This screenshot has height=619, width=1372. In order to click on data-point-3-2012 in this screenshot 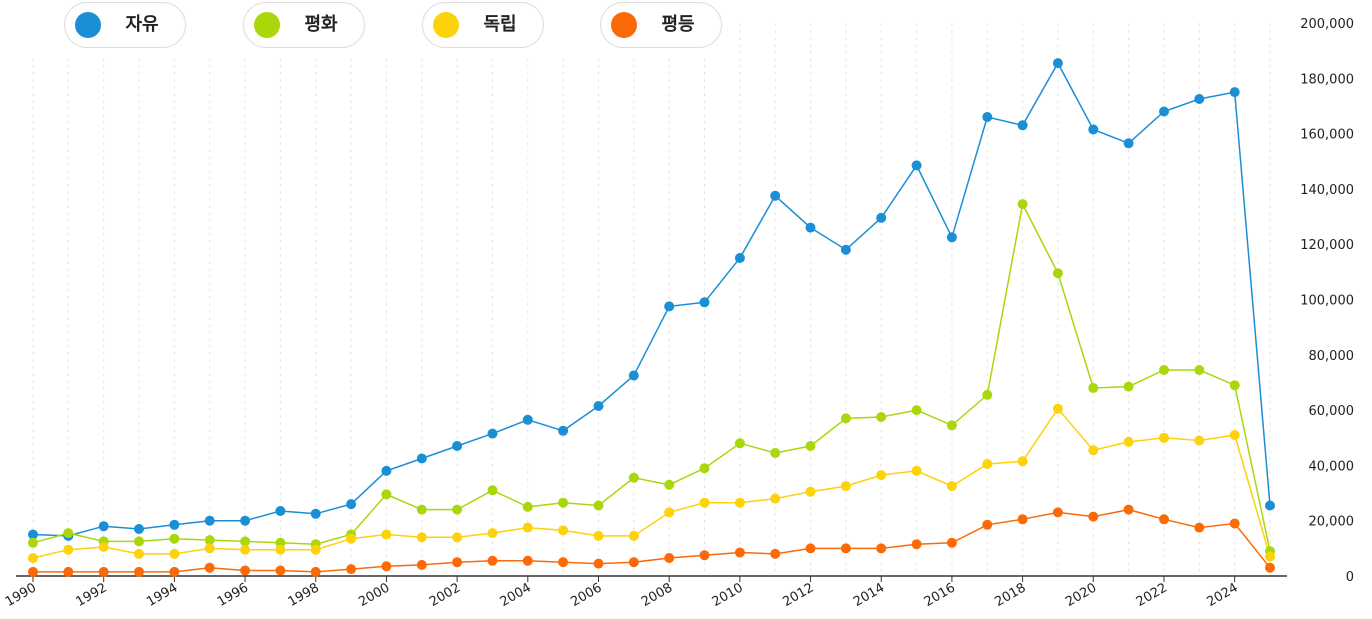, I will do `click(810, 548)`.